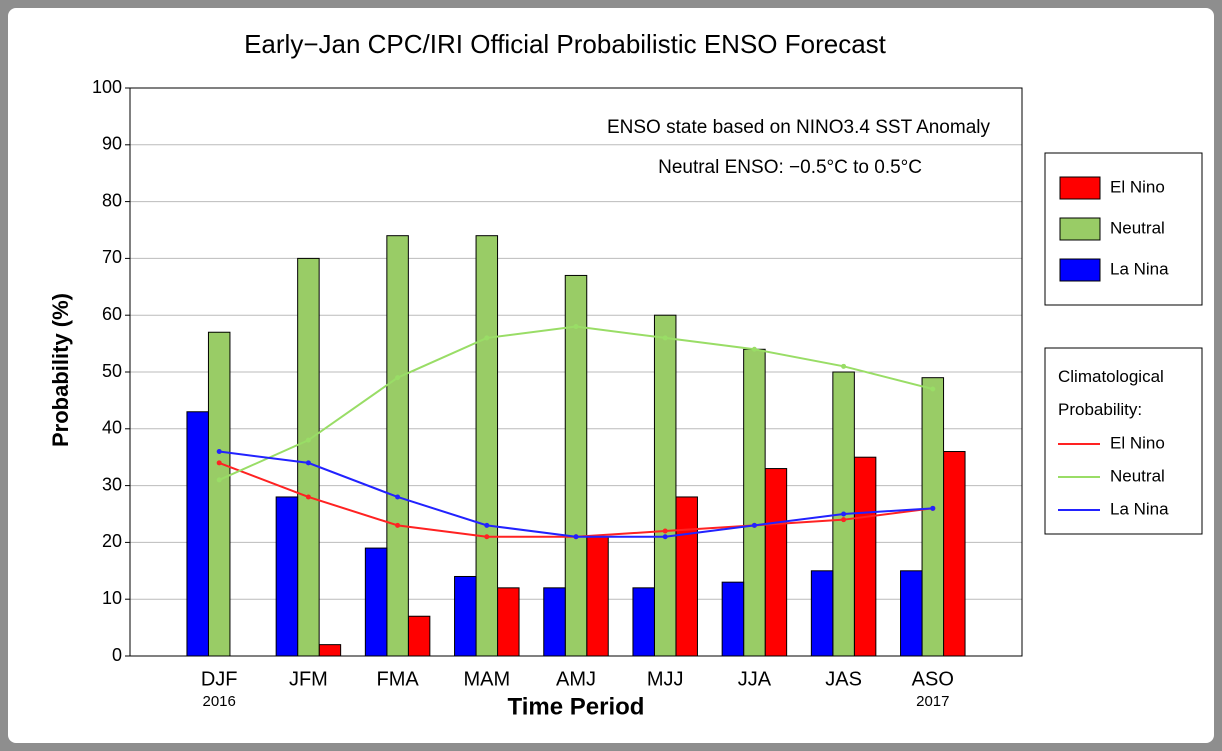  I want to click on y-tick-label: 70, so click(112, 257).